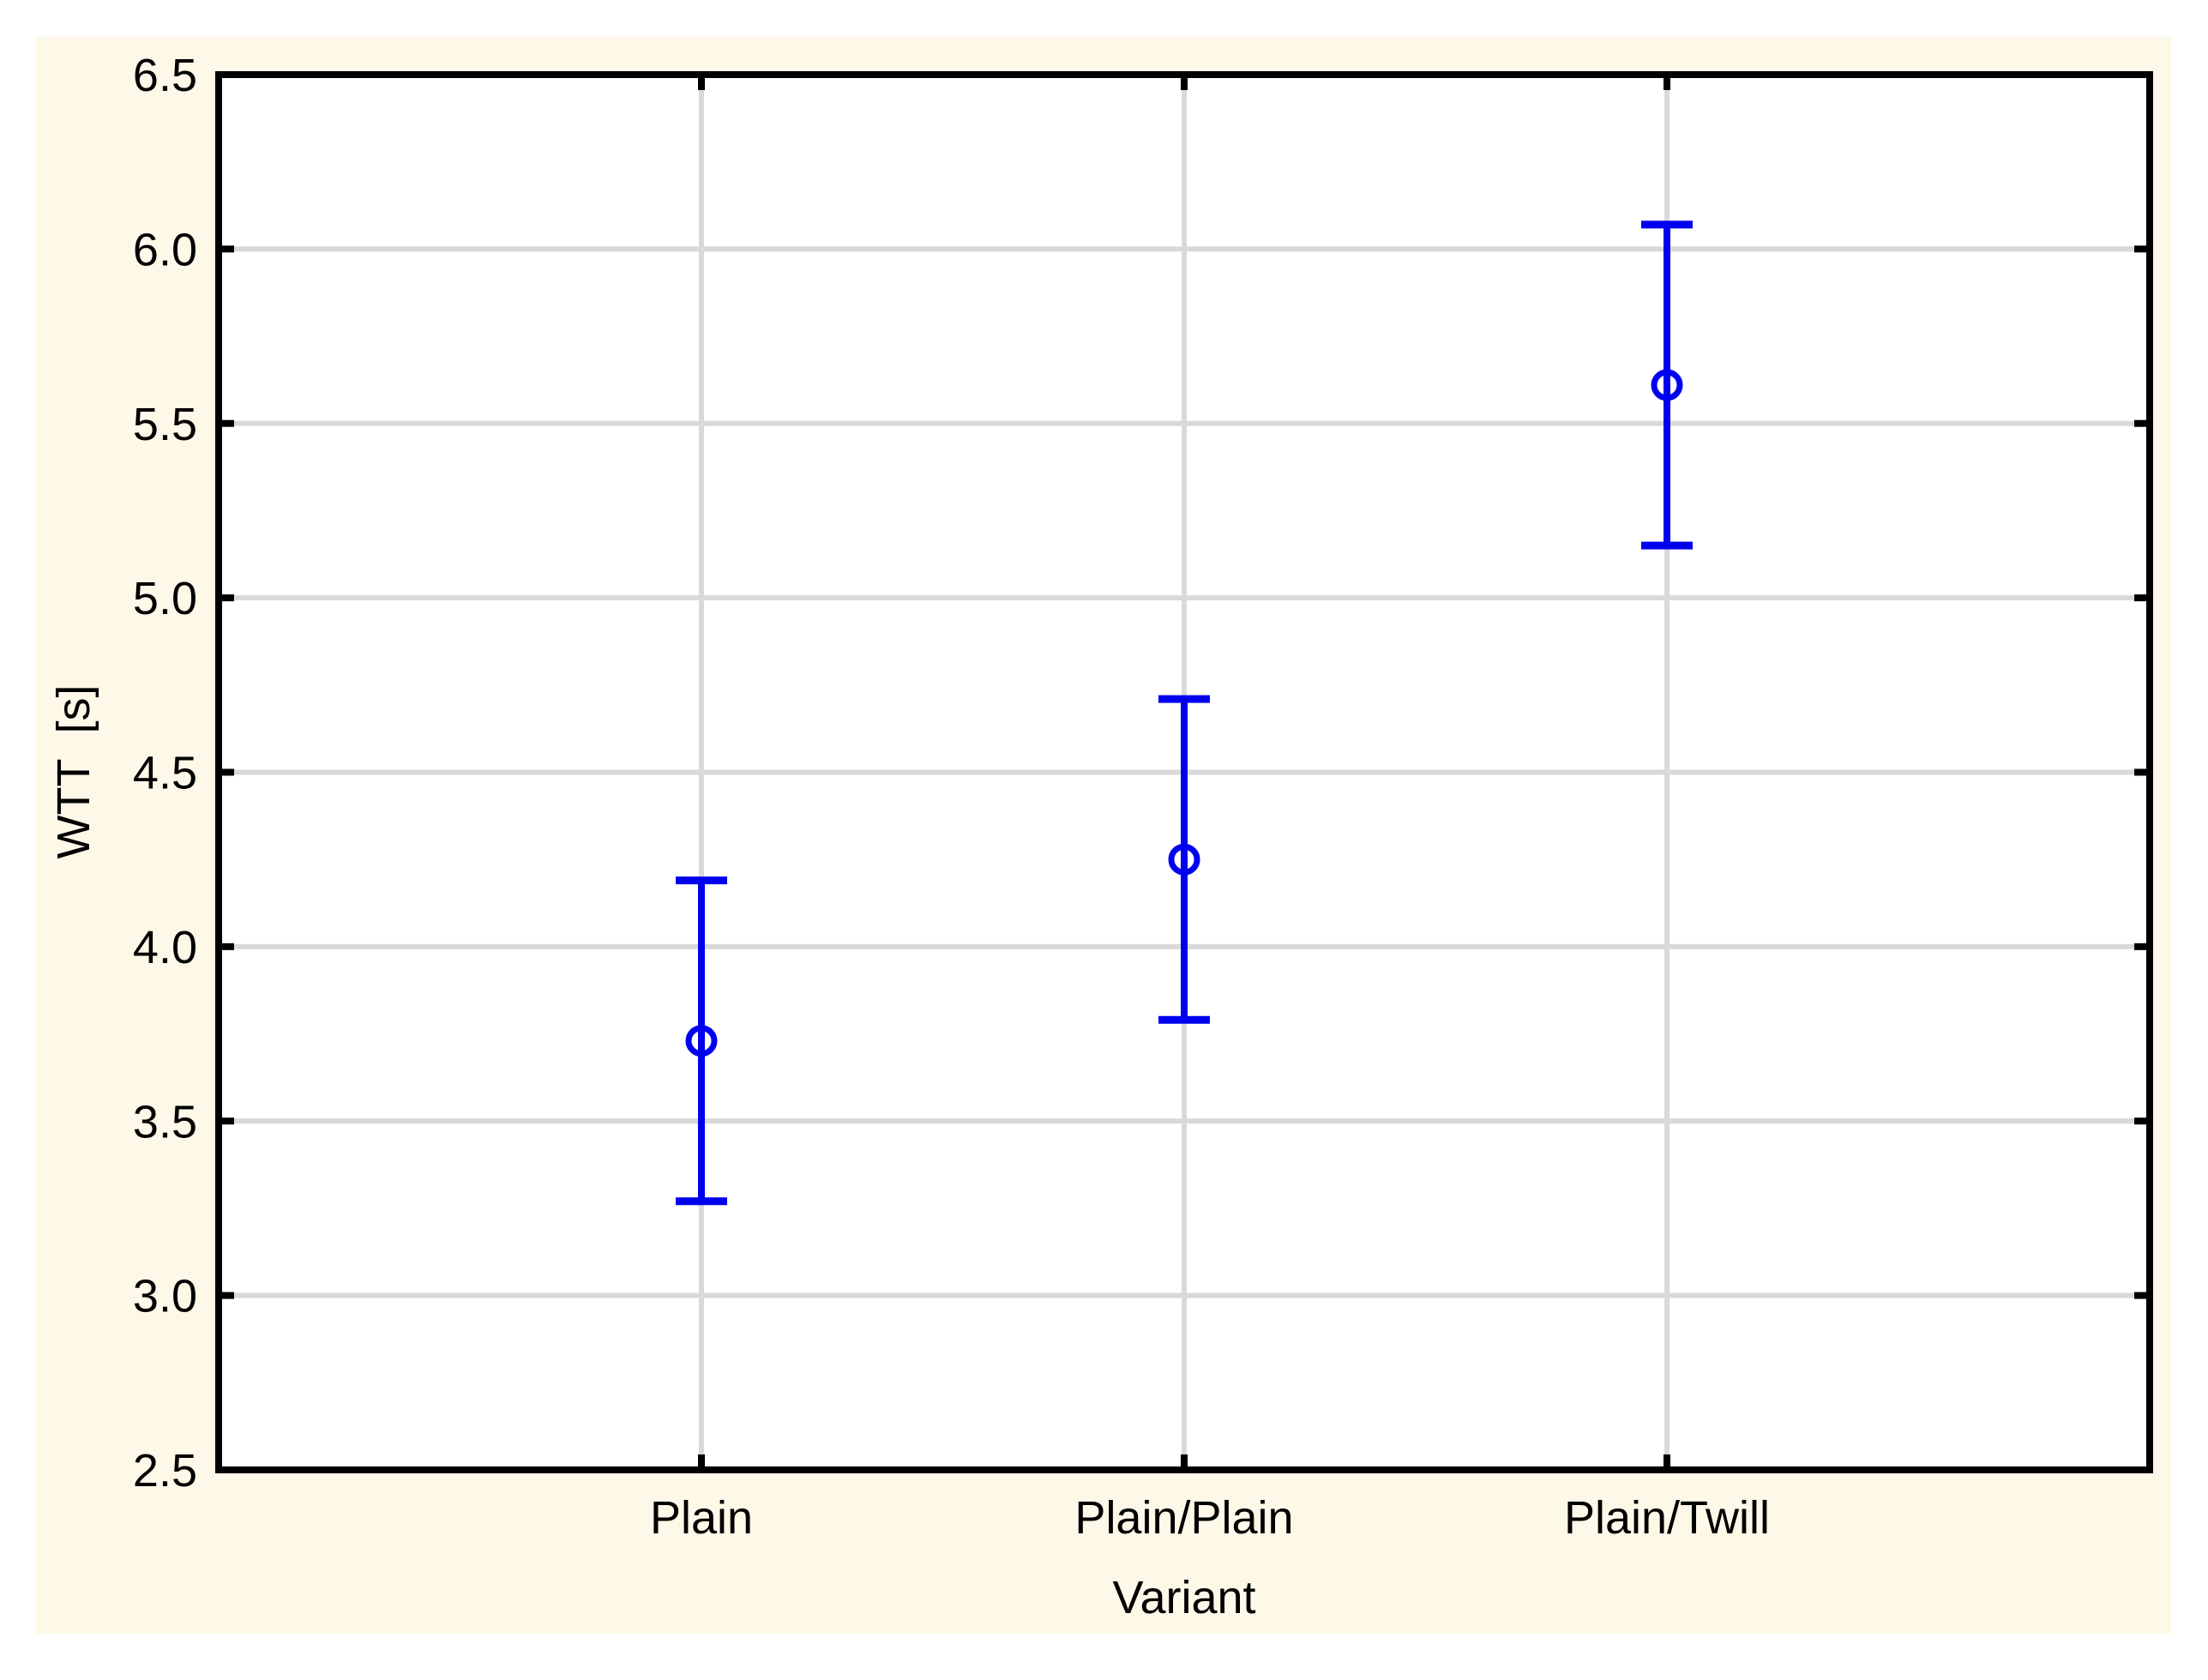 The height and width of the screenshot is (1680, 2208). What do you see at coordinates (1667, 1518) in the screenshot?
I see `x-category-label: Plain/Twill` at bounding box center [1667, 1518].